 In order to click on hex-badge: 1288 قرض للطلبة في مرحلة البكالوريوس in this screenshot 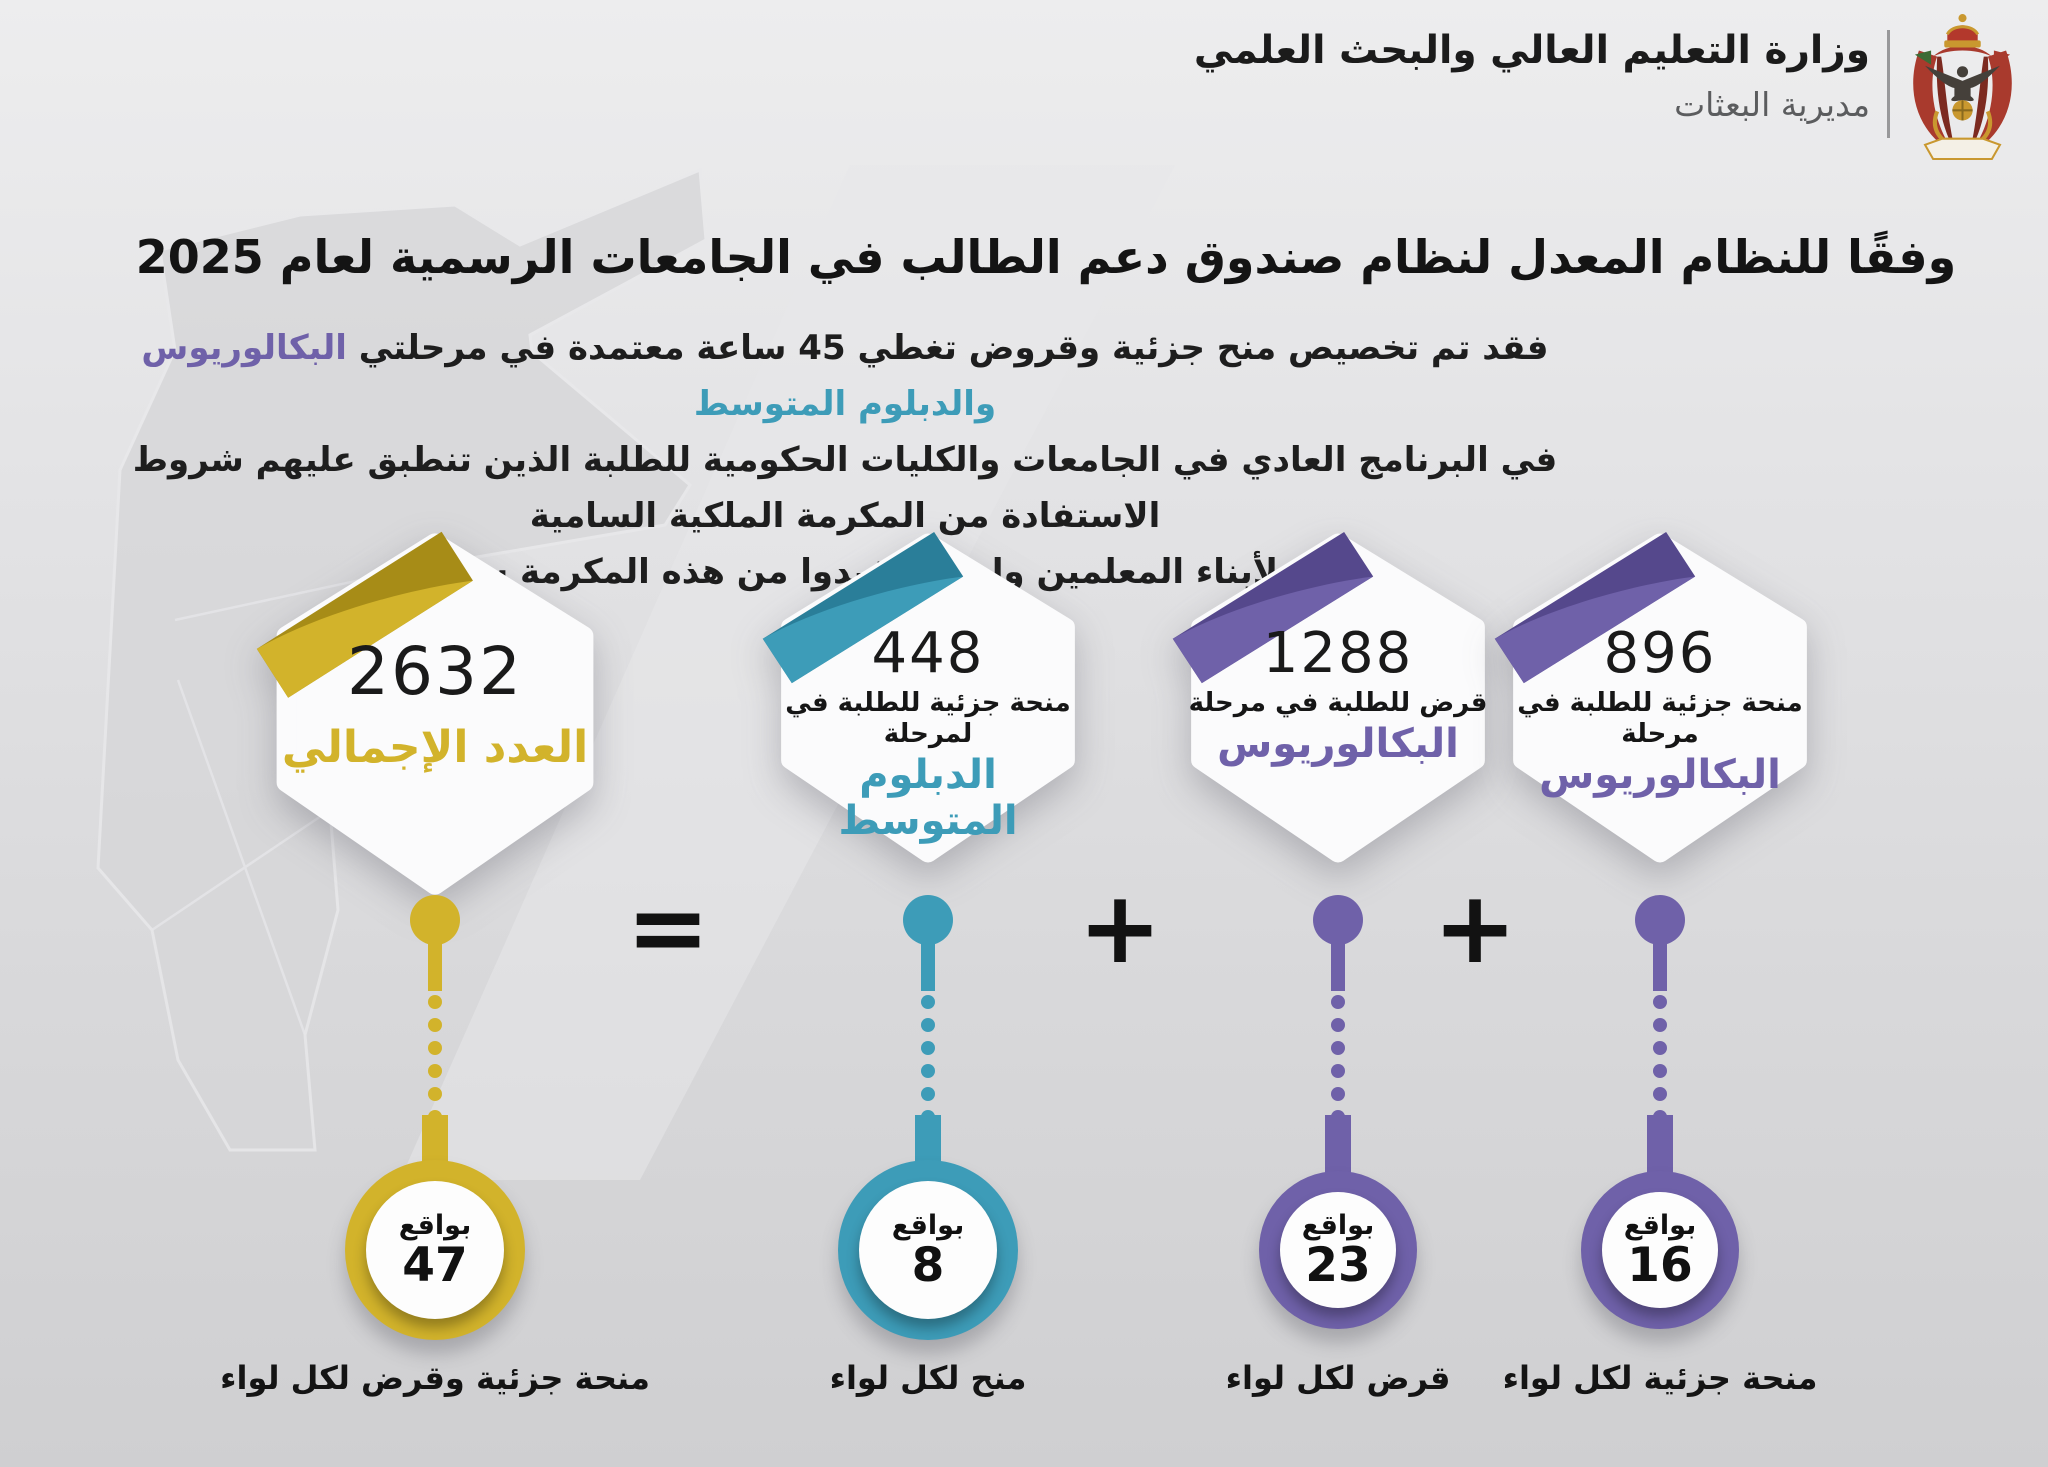, I will do `click(1331, 697)`.